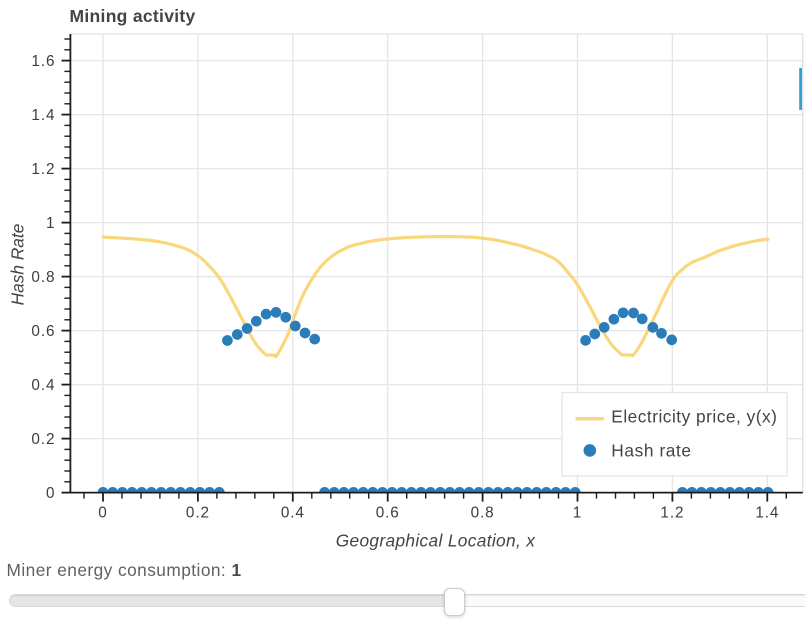  What do you see at coordinates (651, 450) in the screenshot?
I see `svg-text: Hash rate` at bounding box center [651, 450].